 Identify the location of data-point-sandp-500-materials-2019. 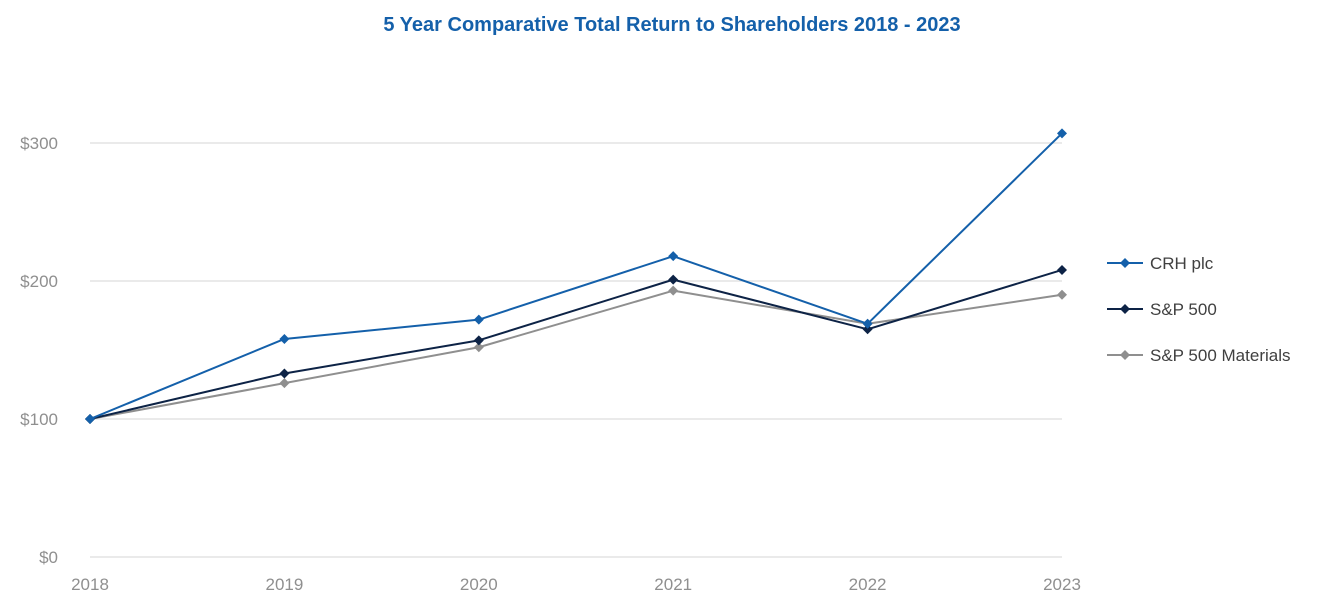
(284, 383).